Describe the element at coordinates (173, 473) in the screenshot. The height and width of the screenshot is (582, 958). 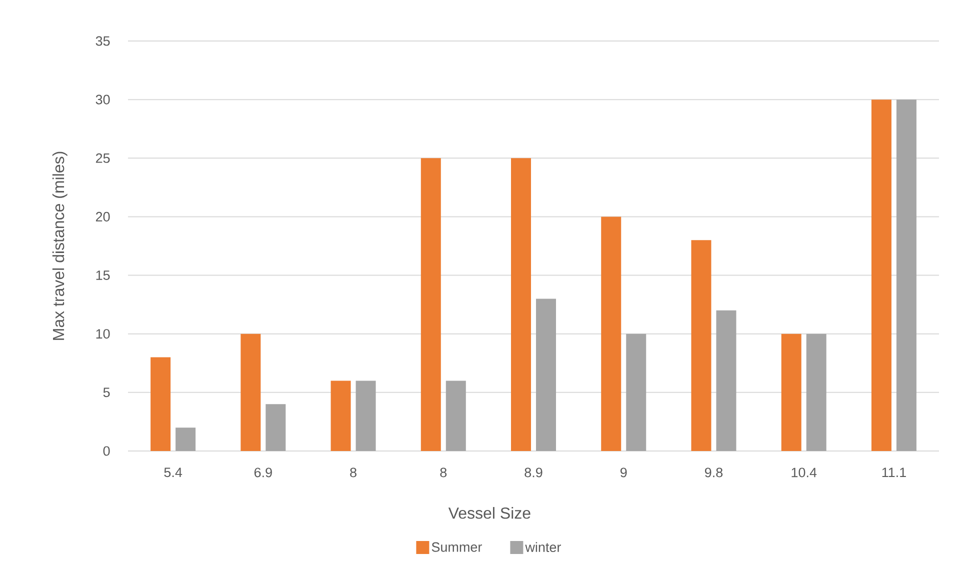
I see `x-tick-label: 5.4` at that location.